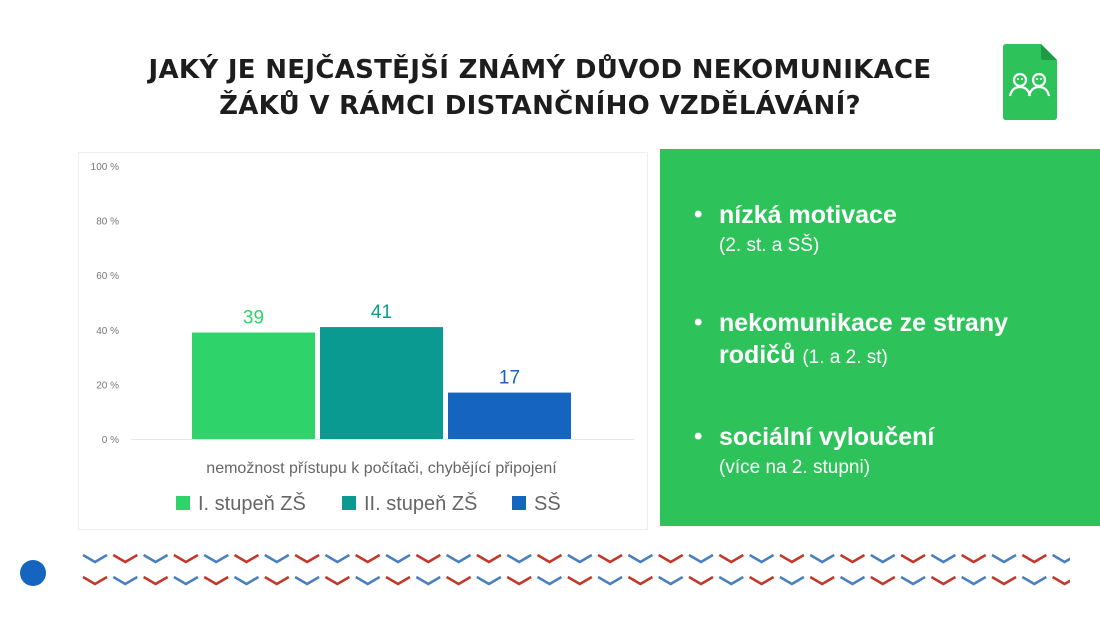 This screenshot has height=619, width=1100. Describe the element at coordinates (381, 312) in the screenshot. I see `data-label: 41` at that location.